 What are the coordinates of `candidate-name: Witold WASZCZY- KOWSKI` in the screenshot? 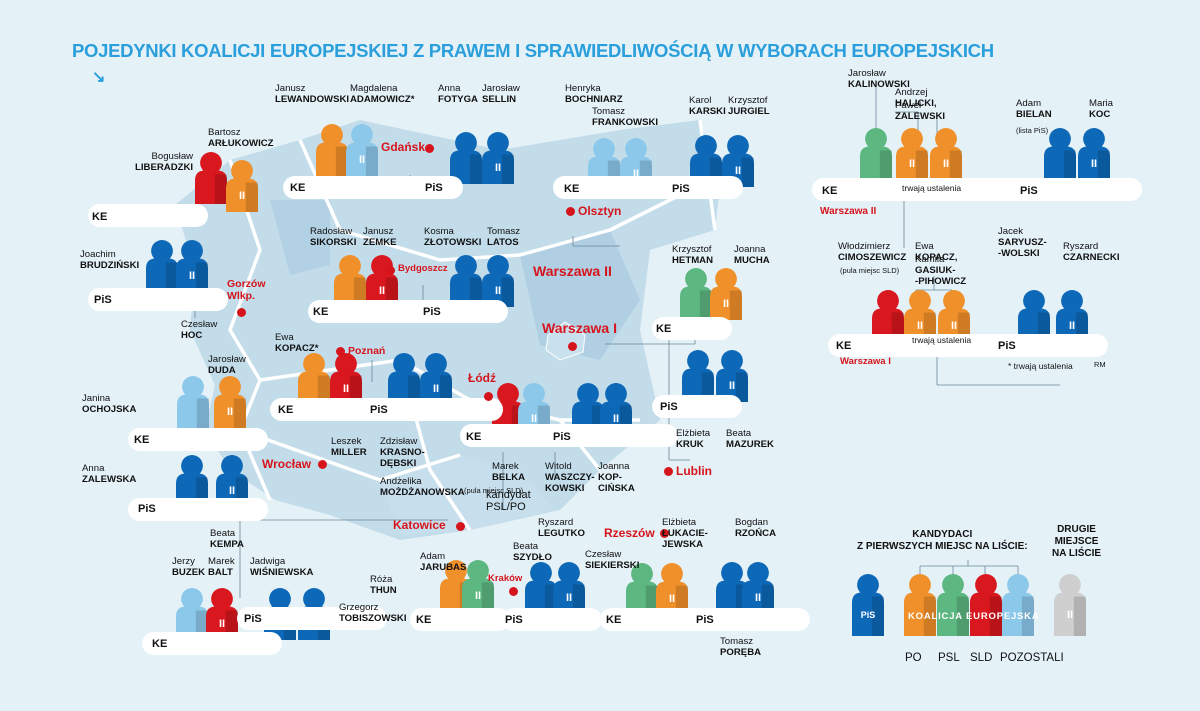 It's located at (570, 477).